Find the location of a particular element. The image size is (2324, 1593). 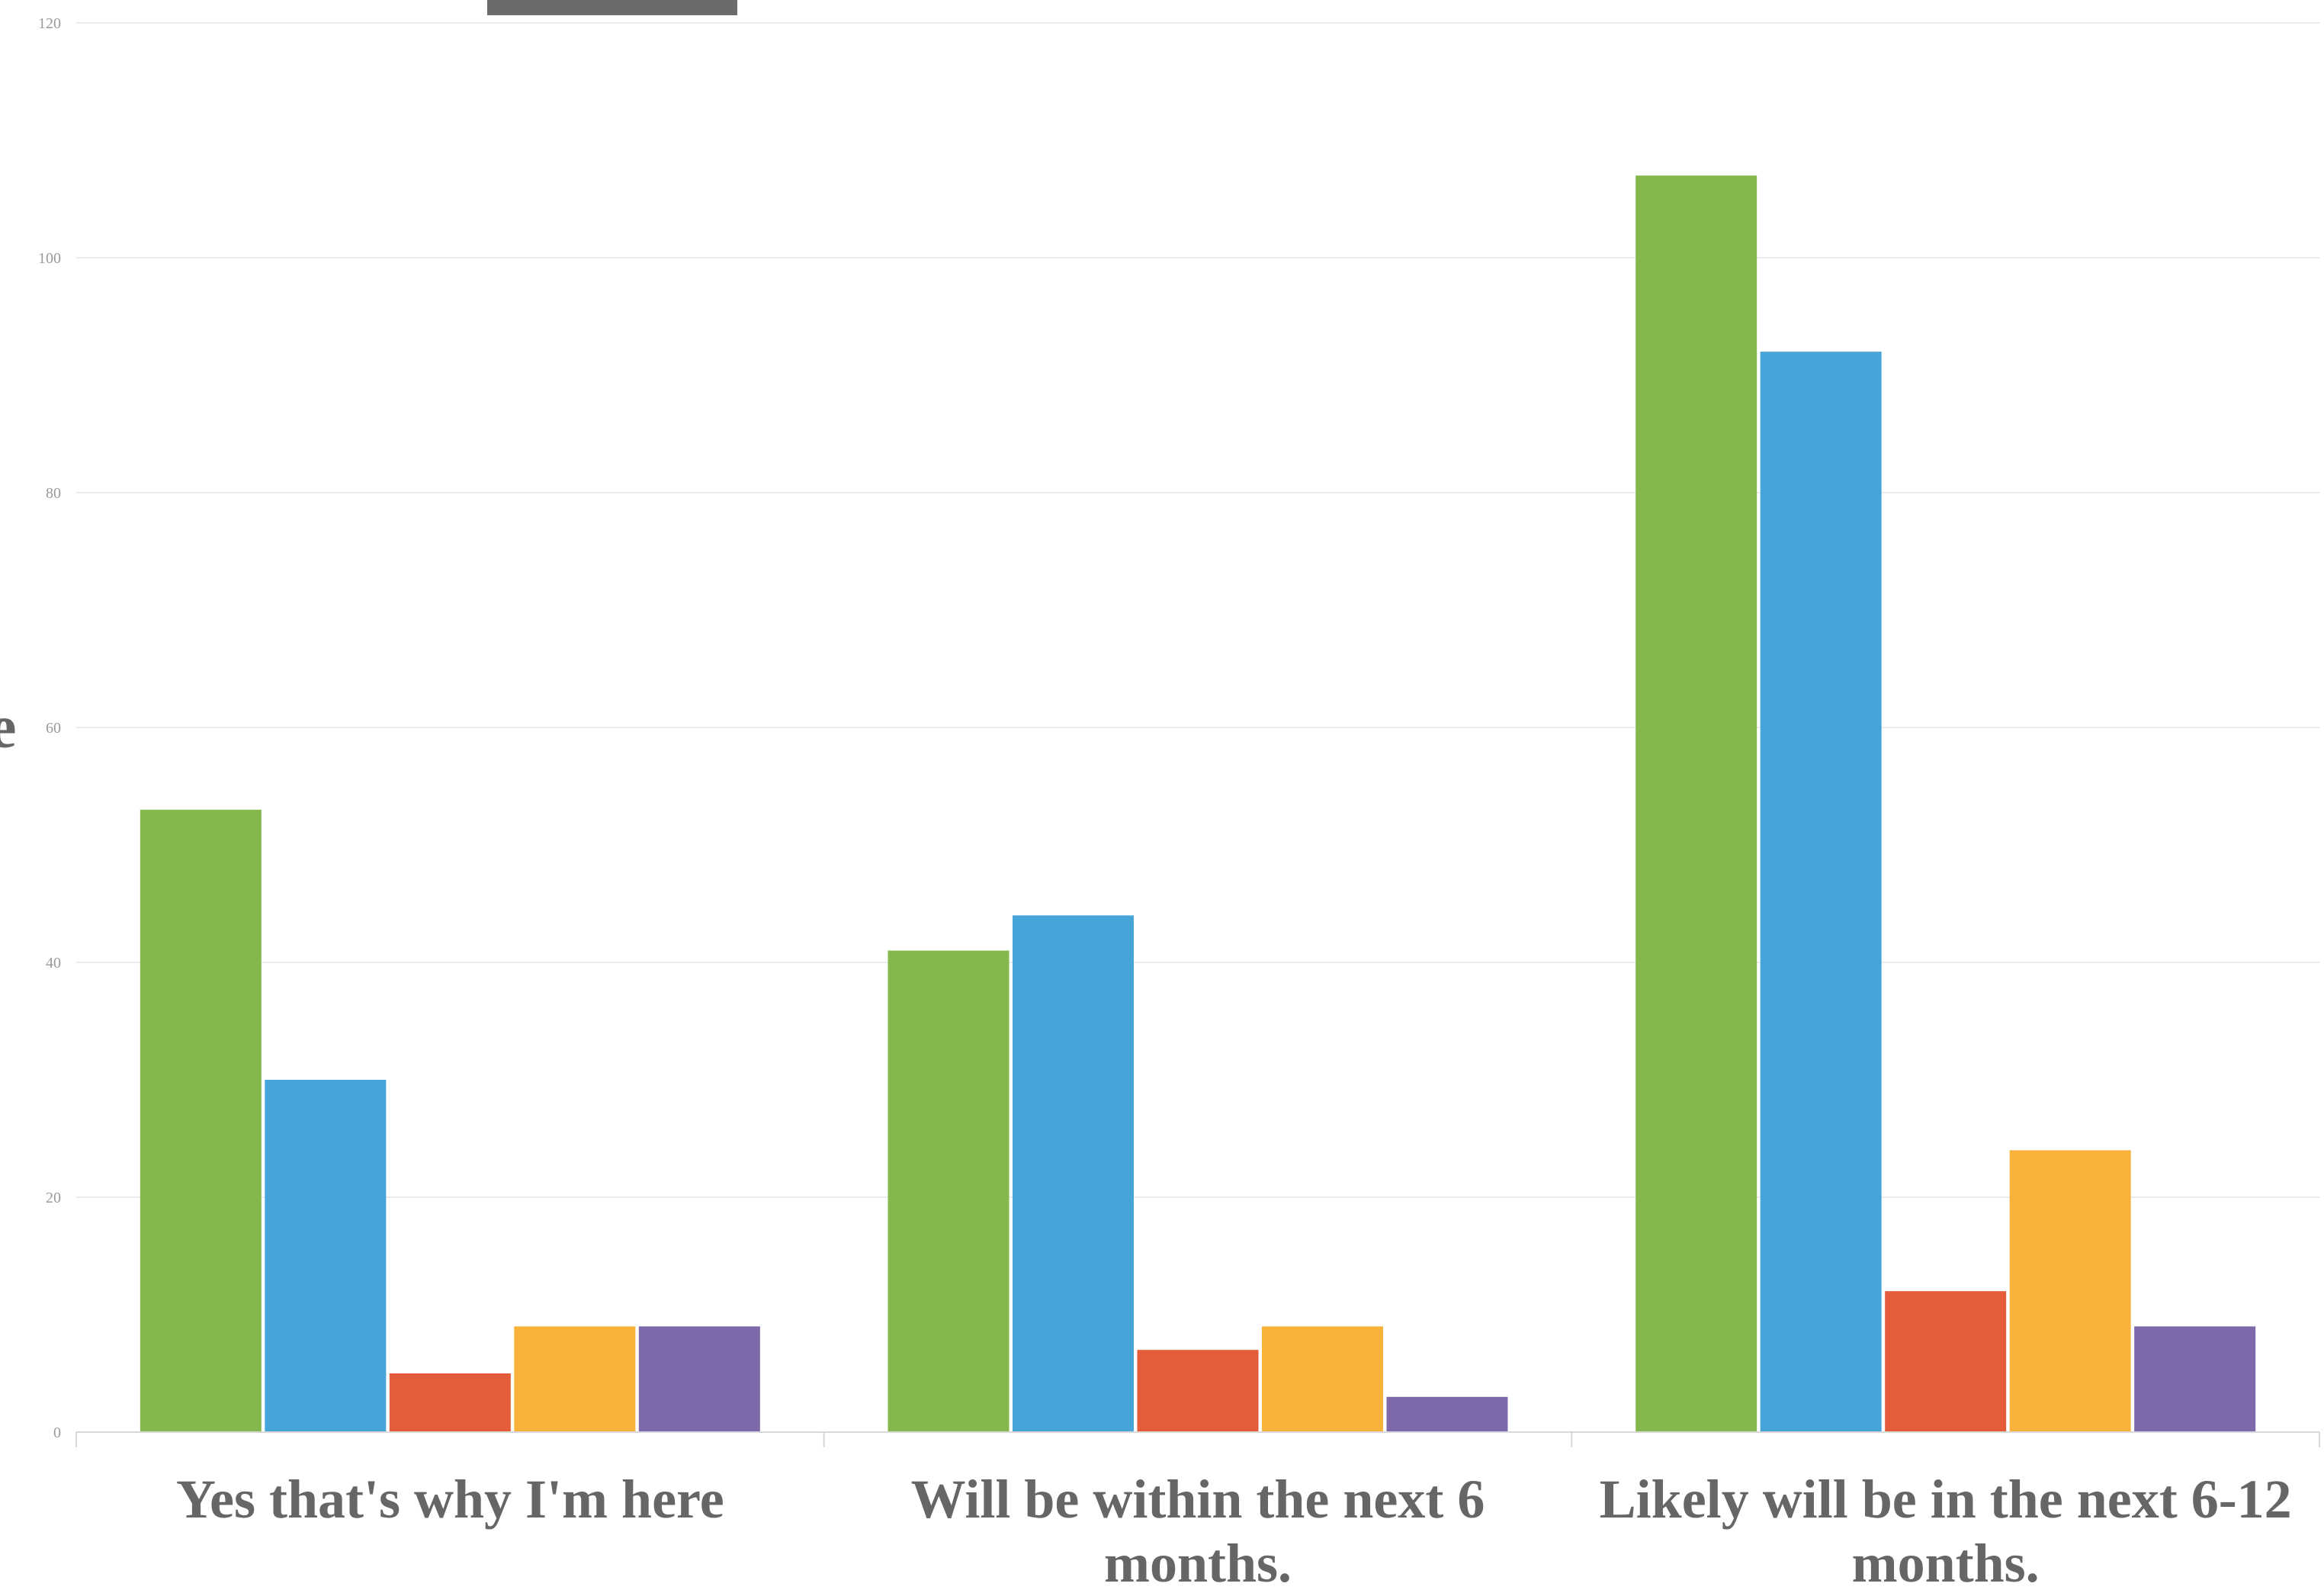

partial-axis-glyph: e is located at coordinates (9, 727).